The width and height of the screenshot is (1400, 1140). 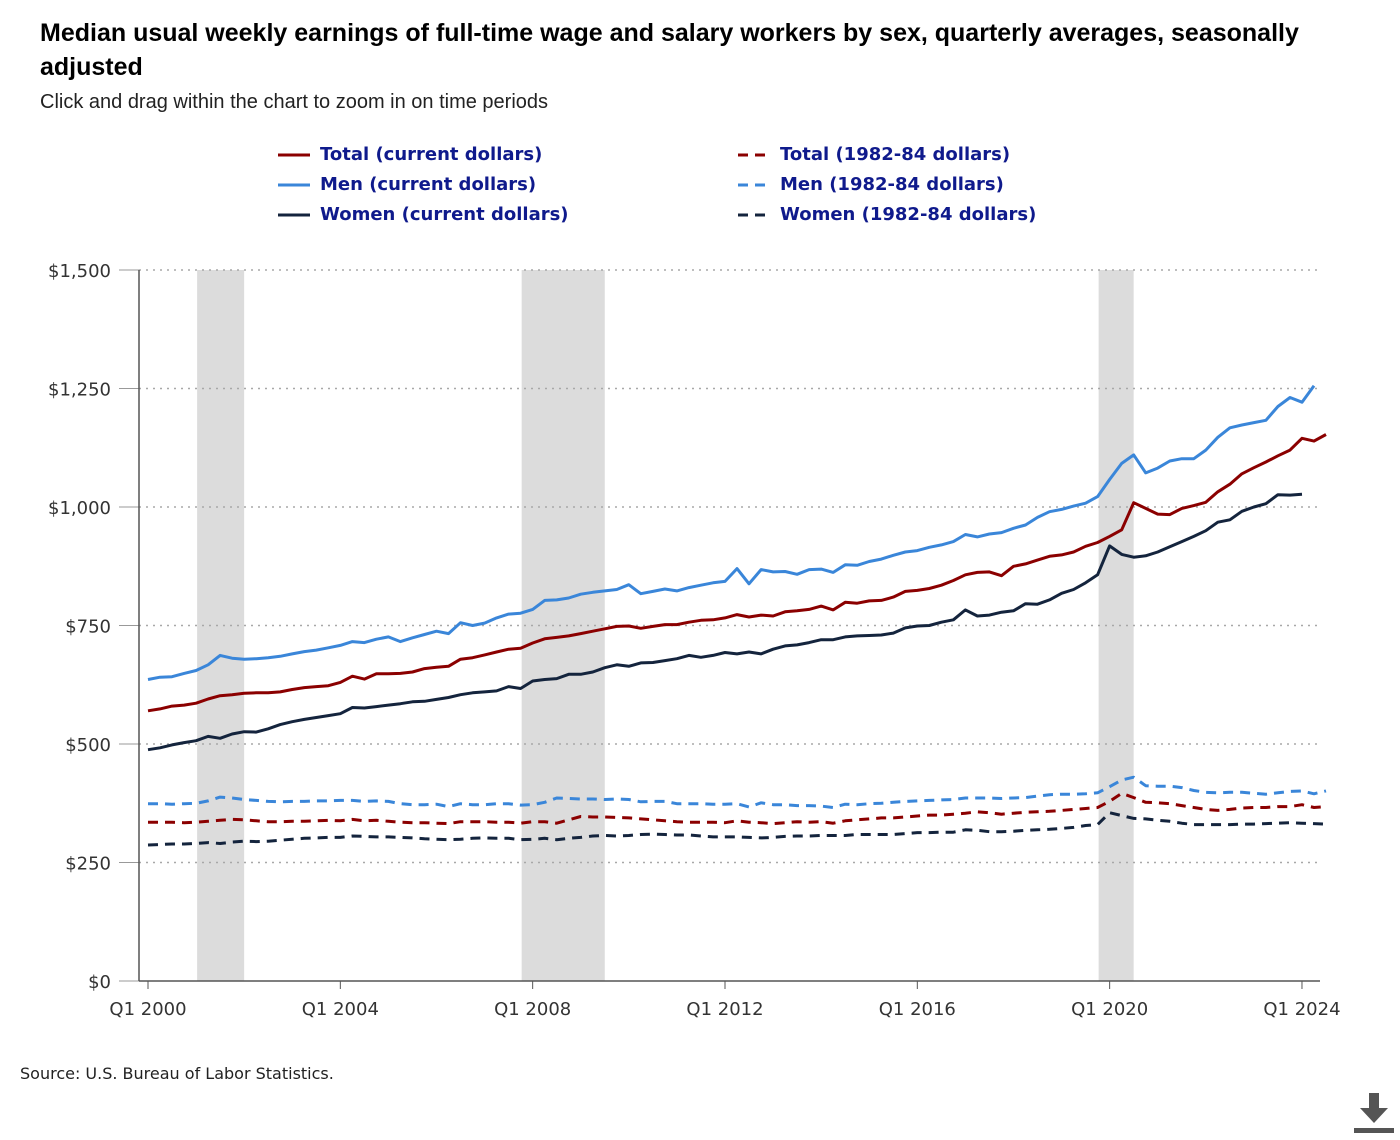 What do you see at coordinates (88, 864) in the screenshot?
I see `y-tick-label: $250` at bounding box center [88, 864].